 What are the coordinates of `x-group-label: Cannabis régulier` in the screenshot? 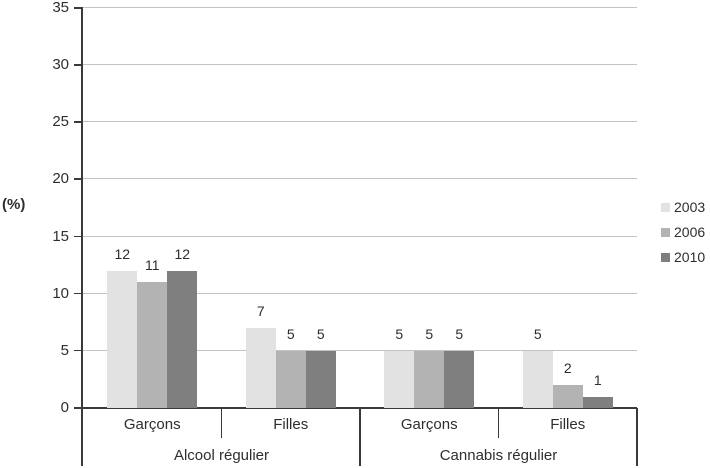 It's located at (498, 455).